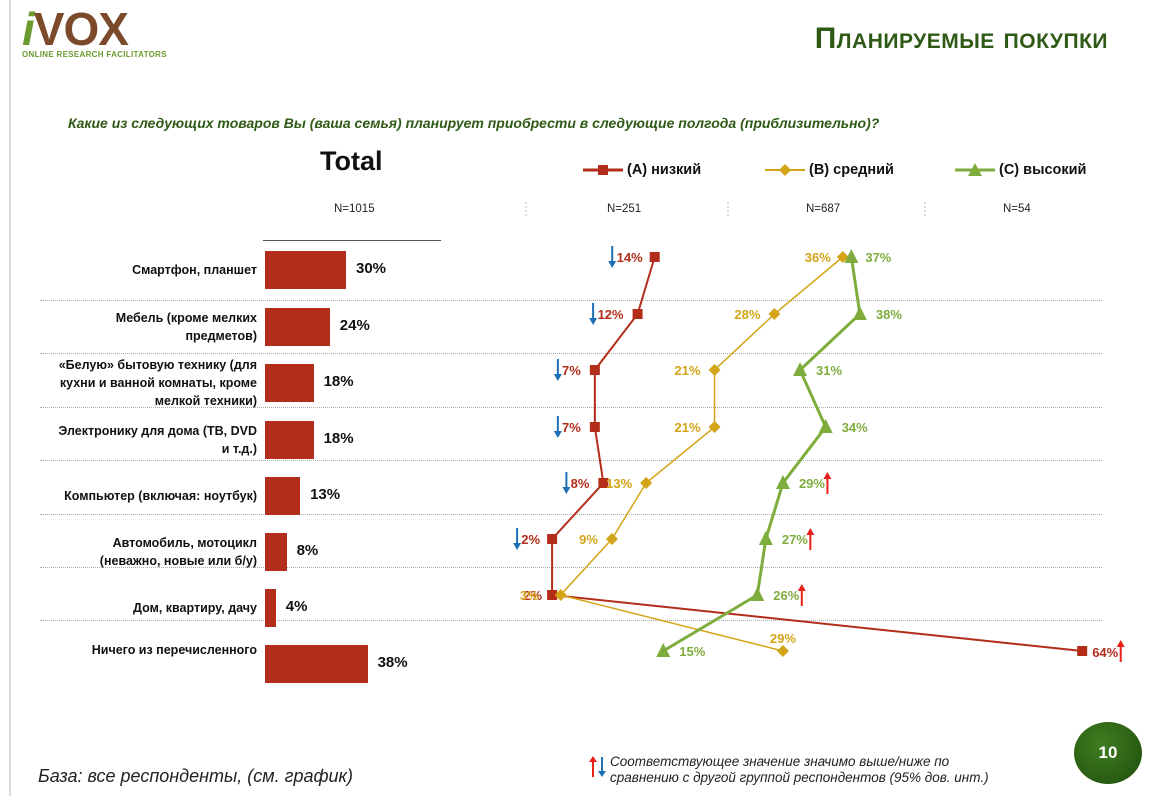  What do you see at coordinates (597, 766) in the screenshot?
I see `sig-arrows-icon` at bounding box center [597, 766].